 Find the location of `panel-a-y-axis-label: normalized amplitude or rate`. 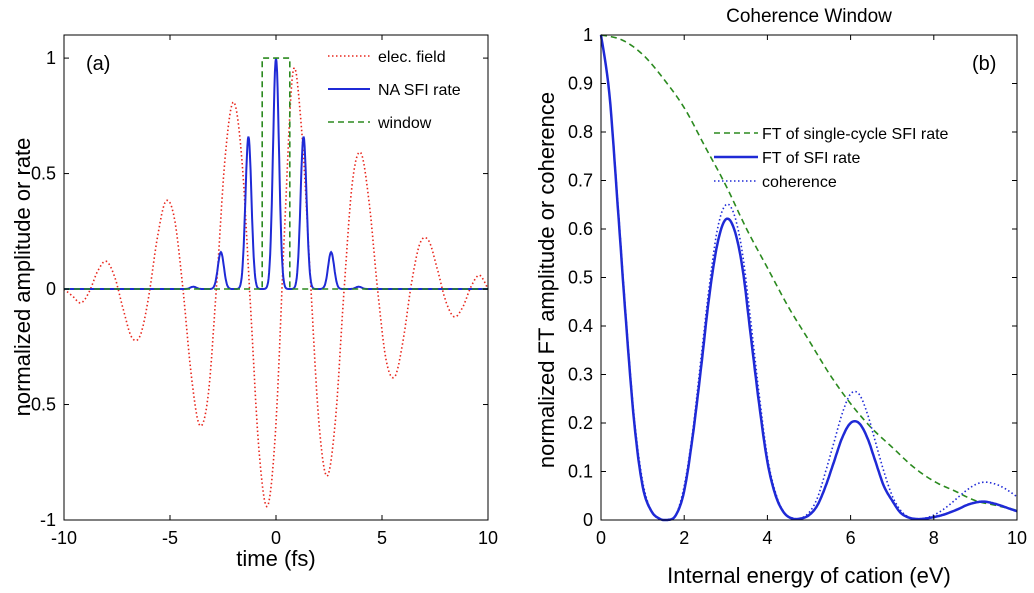

panel-a-y-axis-label: normalized amplitude or rate is located at coordinates (22, 277).